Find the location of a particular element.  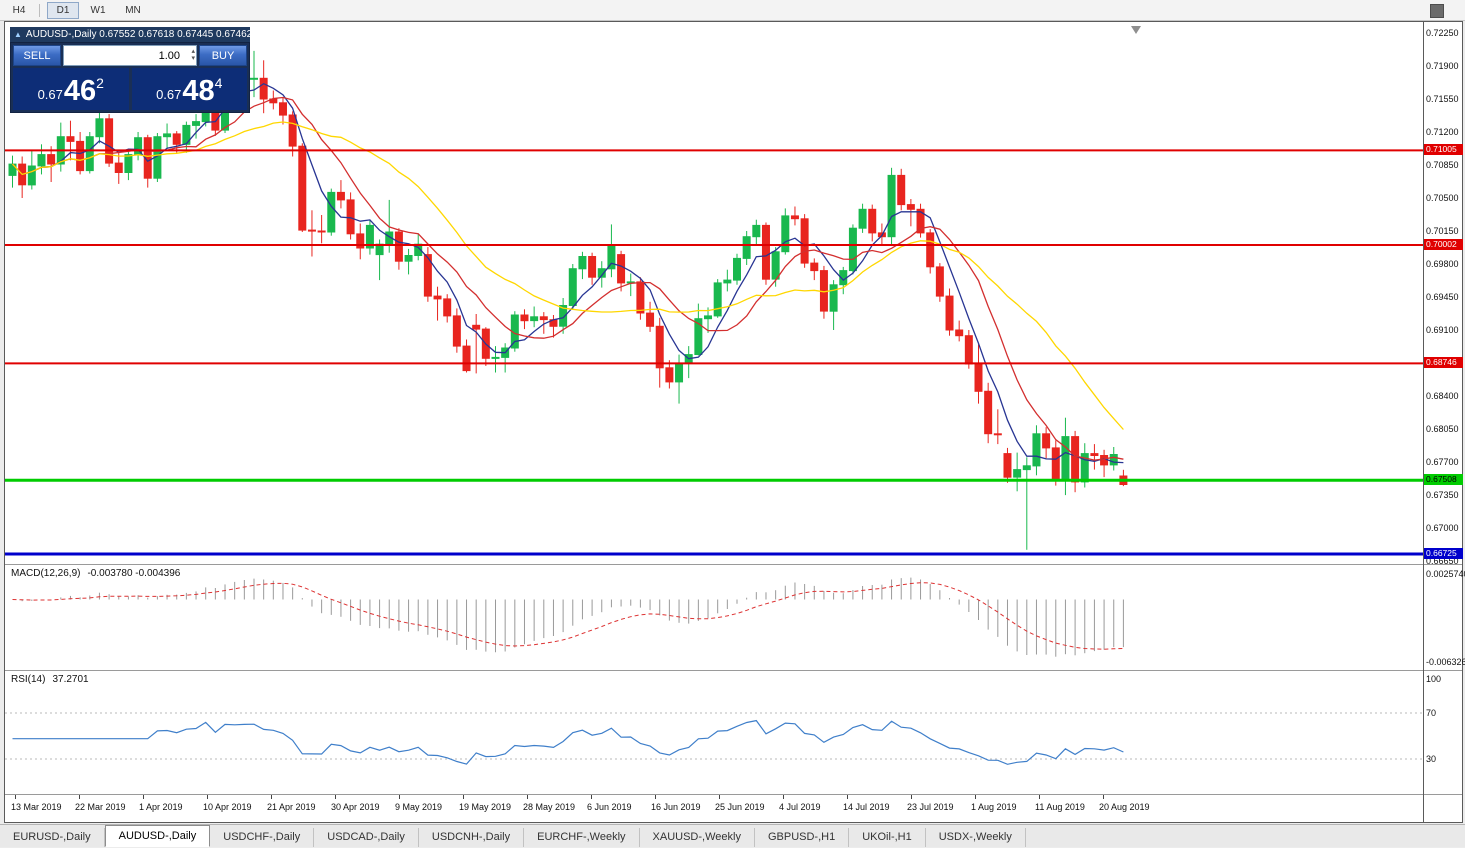

time-axis-label: 30 Apr 2019 is located at coordinates (355, 807).